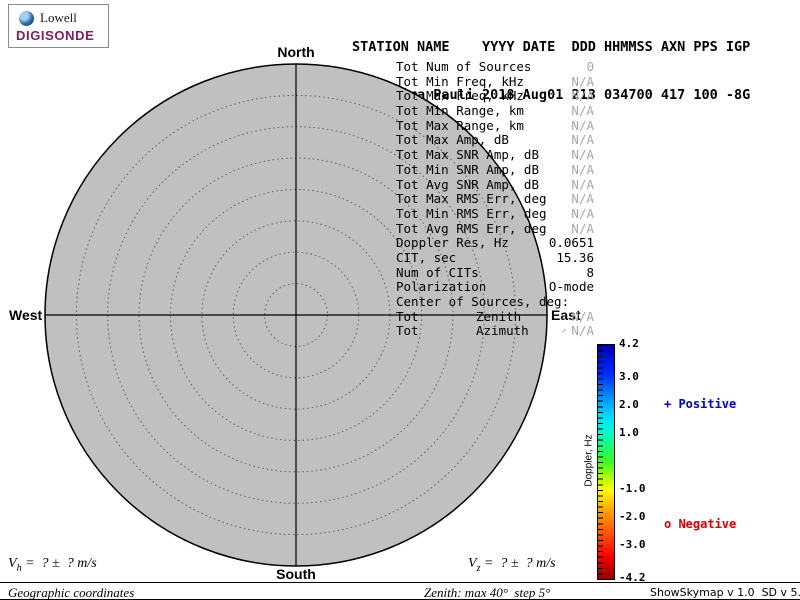 Image resolution: width=800 pixels, height=600 pixels. What do you see at coordinates (464, 66) in the screenshot?
I see `stat-label: Tot Num of Sources` at bounding box center [464, 66].